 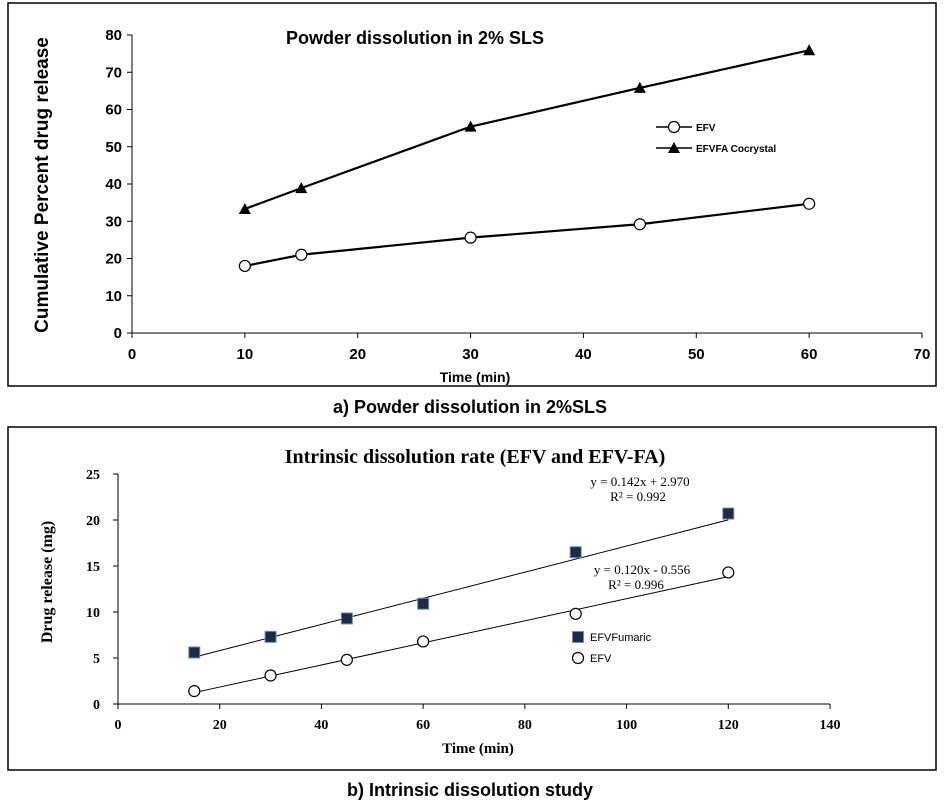 What do you see at coordinates (321, 725) in the screenshot?
I see `chart-b-xtick-label: 40` at bounding box center [321, 725].